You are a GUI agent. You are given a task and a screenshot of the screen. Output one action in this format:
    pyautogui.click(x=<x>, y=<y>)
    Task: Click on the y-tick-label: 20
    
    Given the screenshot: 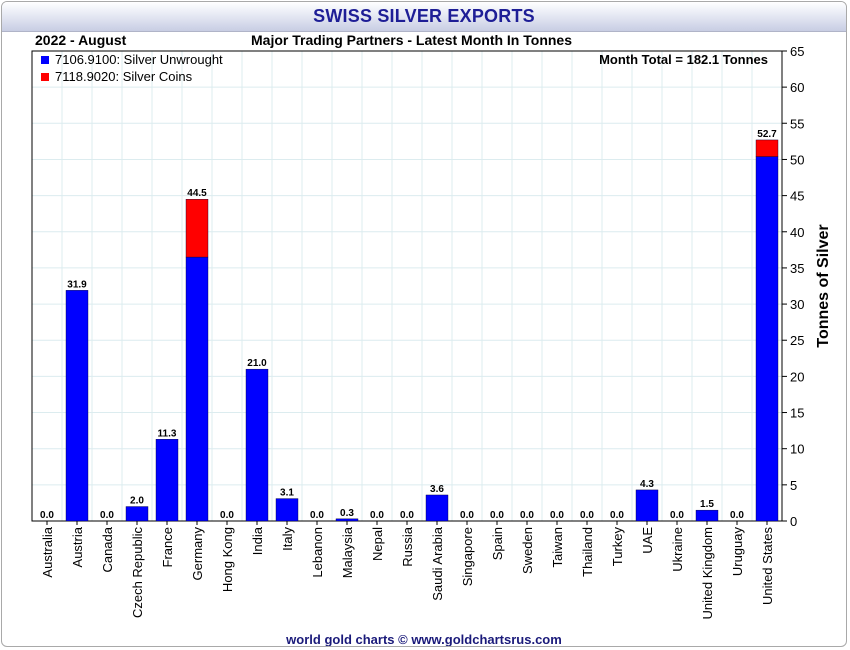 What is the action you would take?
    pyautogui.click(x=797, y=376)
    